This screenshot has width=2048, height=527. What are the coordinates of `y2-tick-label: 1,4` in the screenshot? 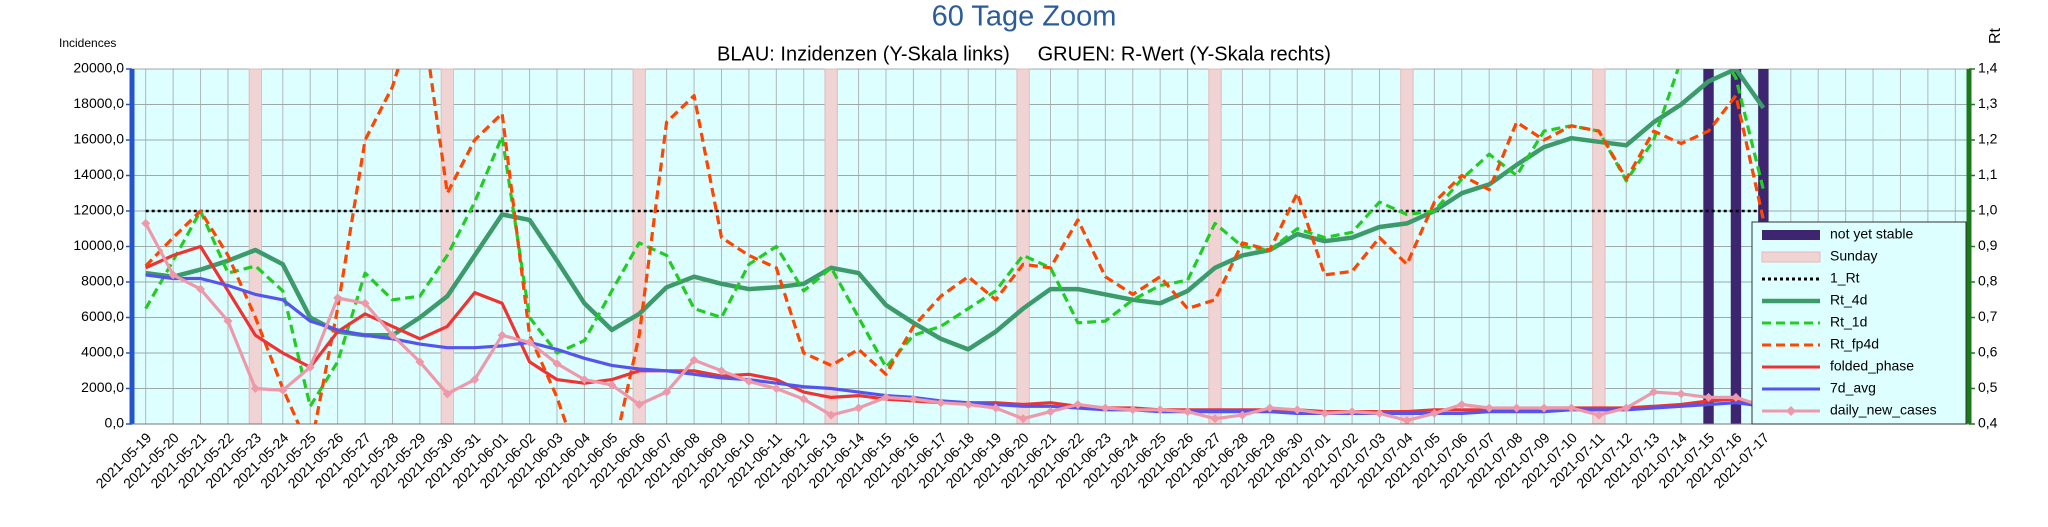 It's located at (1988, 68).